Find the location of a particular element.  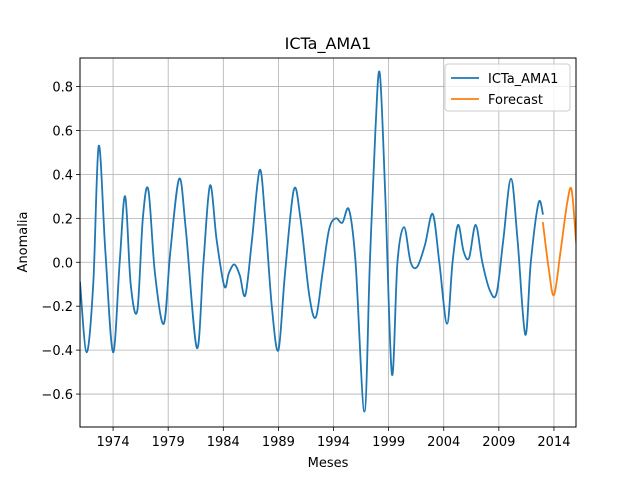

x-tick-label: 1994 is located at coordinates (333, 442).